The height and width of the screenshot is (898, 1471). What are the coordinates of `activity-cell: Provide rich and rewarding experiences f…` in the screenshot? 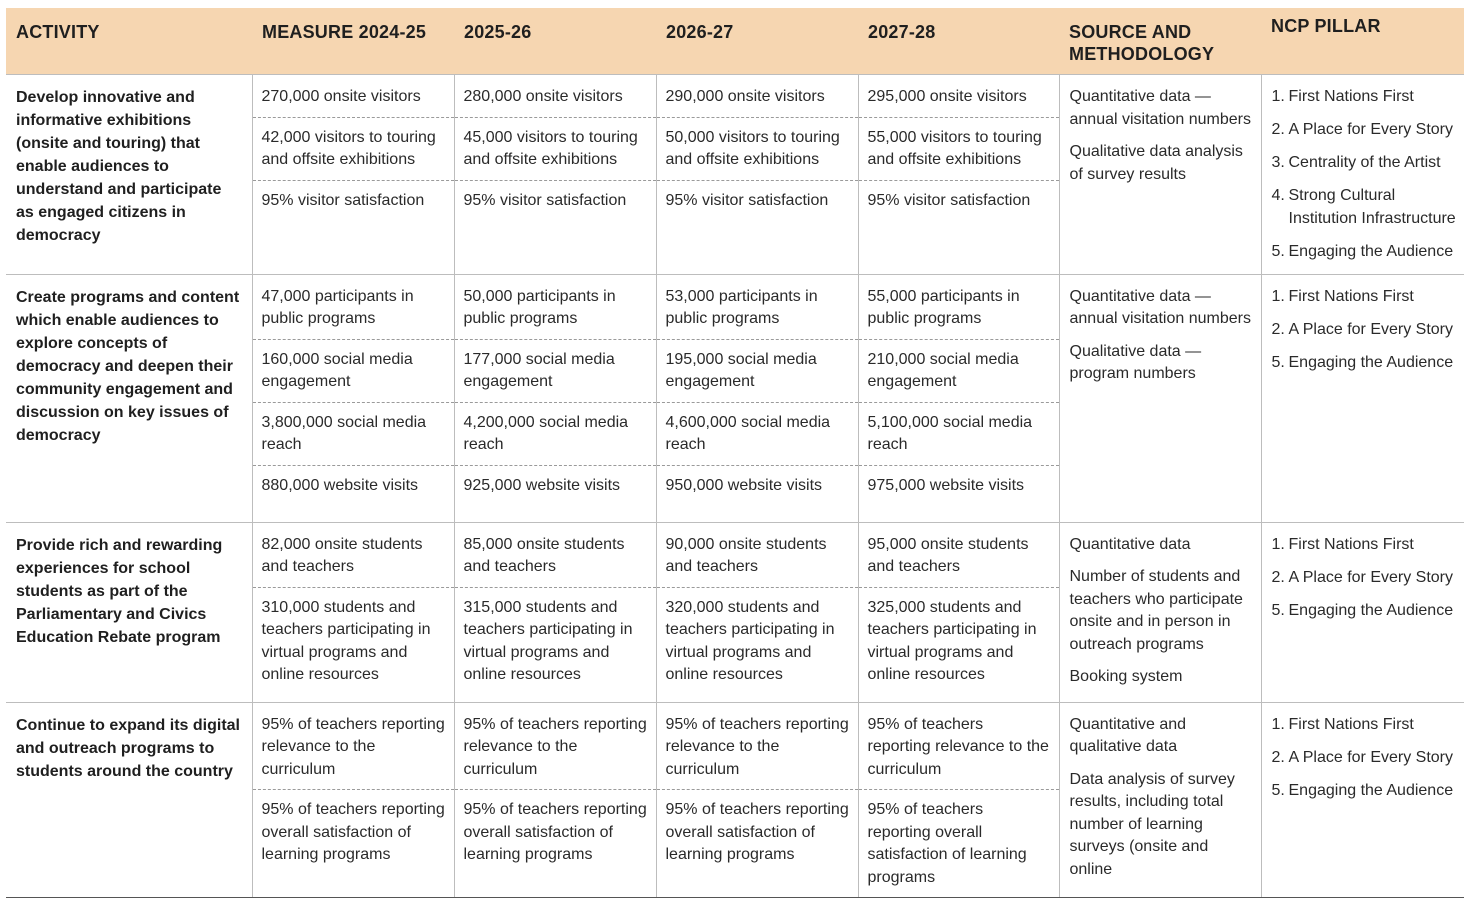 It's located at (129, 611).